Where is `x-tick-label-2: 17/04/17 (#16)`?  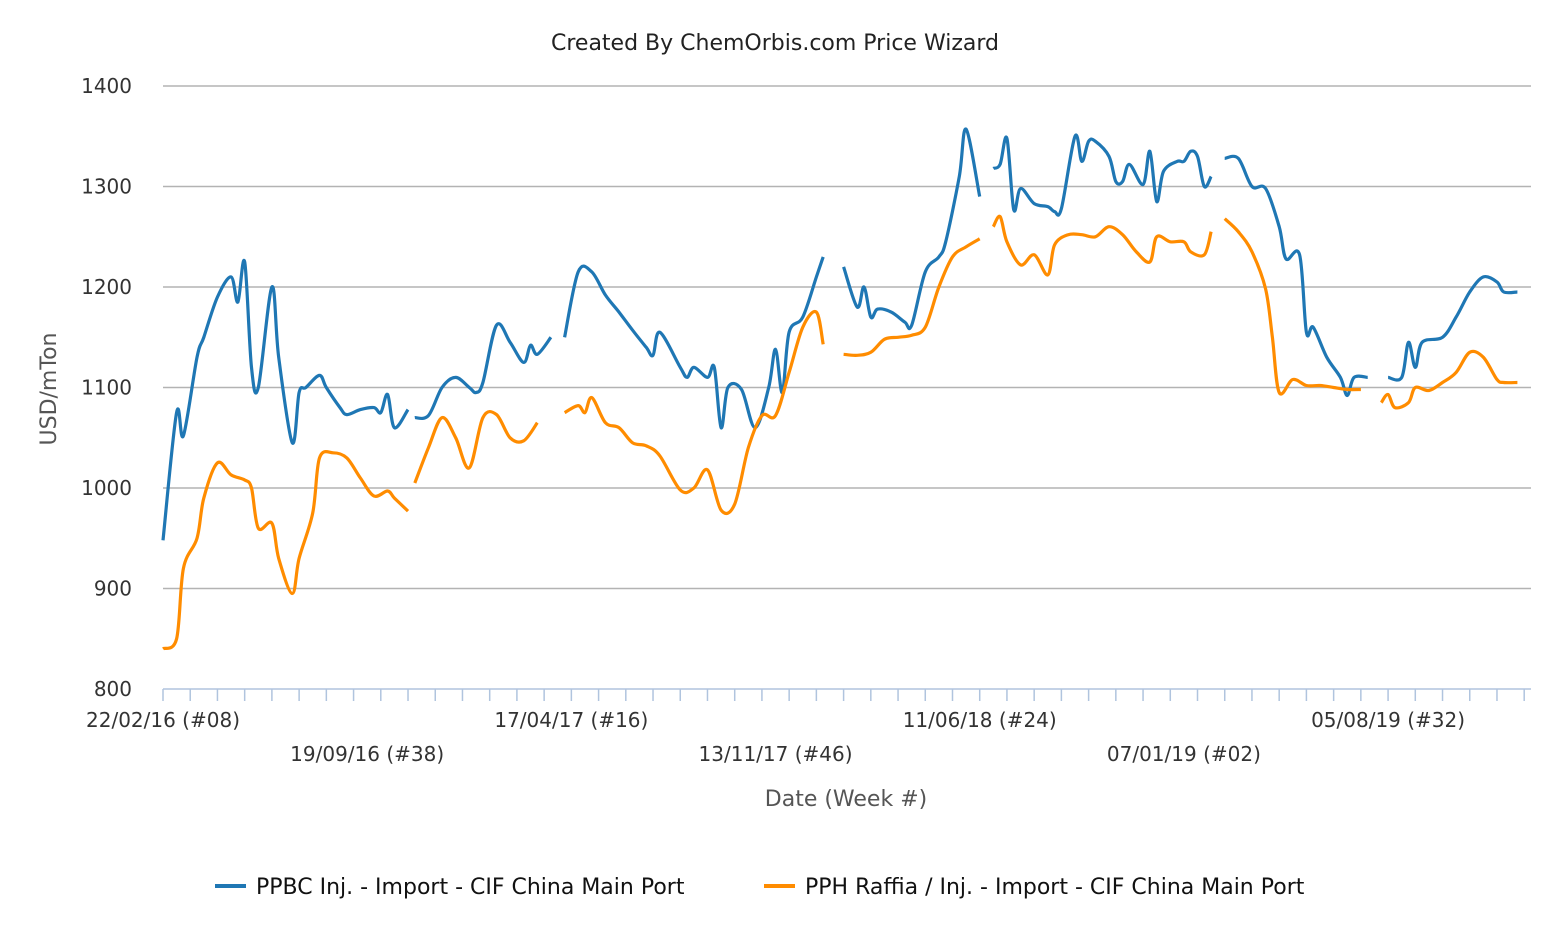 x-tick-label-2: 17/04/17 (#16) is located at coordinates (571, 720).